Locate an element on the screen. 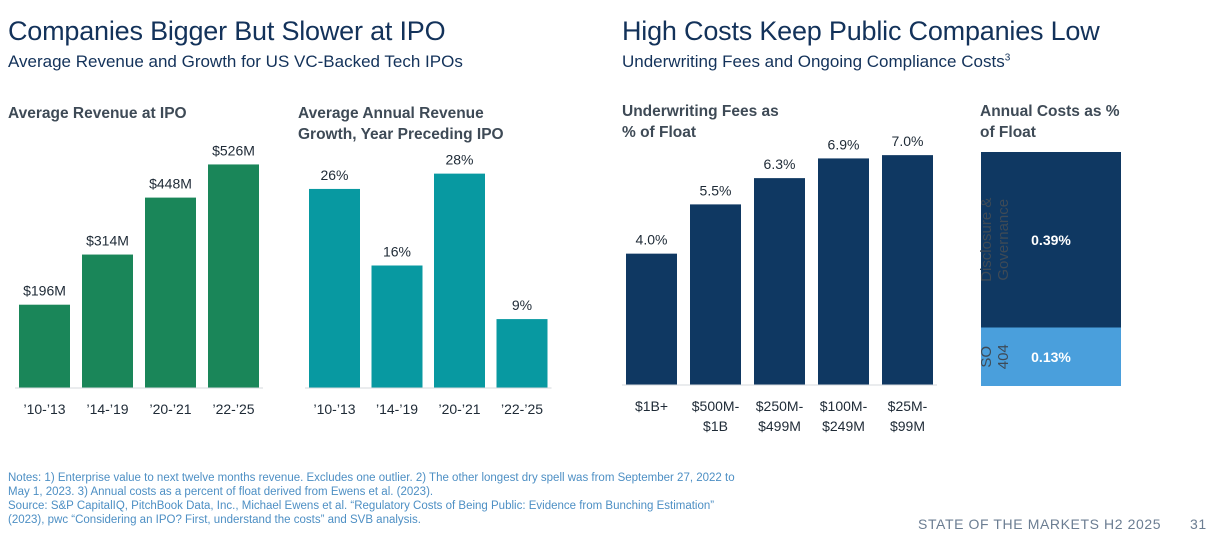 The width and height of the screenshot is (1216, 543). fees-category-label: $99M is located at coordinates (907, 426).